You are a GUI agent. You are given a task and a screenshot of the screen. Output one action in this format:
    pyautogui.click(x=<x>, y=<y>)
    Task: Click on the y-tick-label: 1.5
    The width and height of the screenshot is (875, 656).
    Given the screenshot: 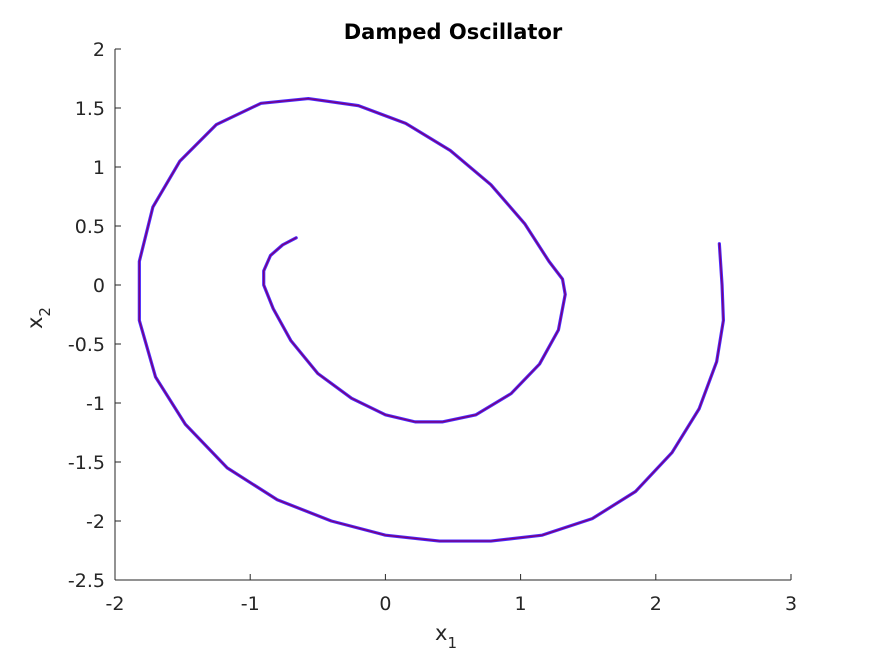 What is the action you would take?
    pyautogui.click(x=90, y=109)
    